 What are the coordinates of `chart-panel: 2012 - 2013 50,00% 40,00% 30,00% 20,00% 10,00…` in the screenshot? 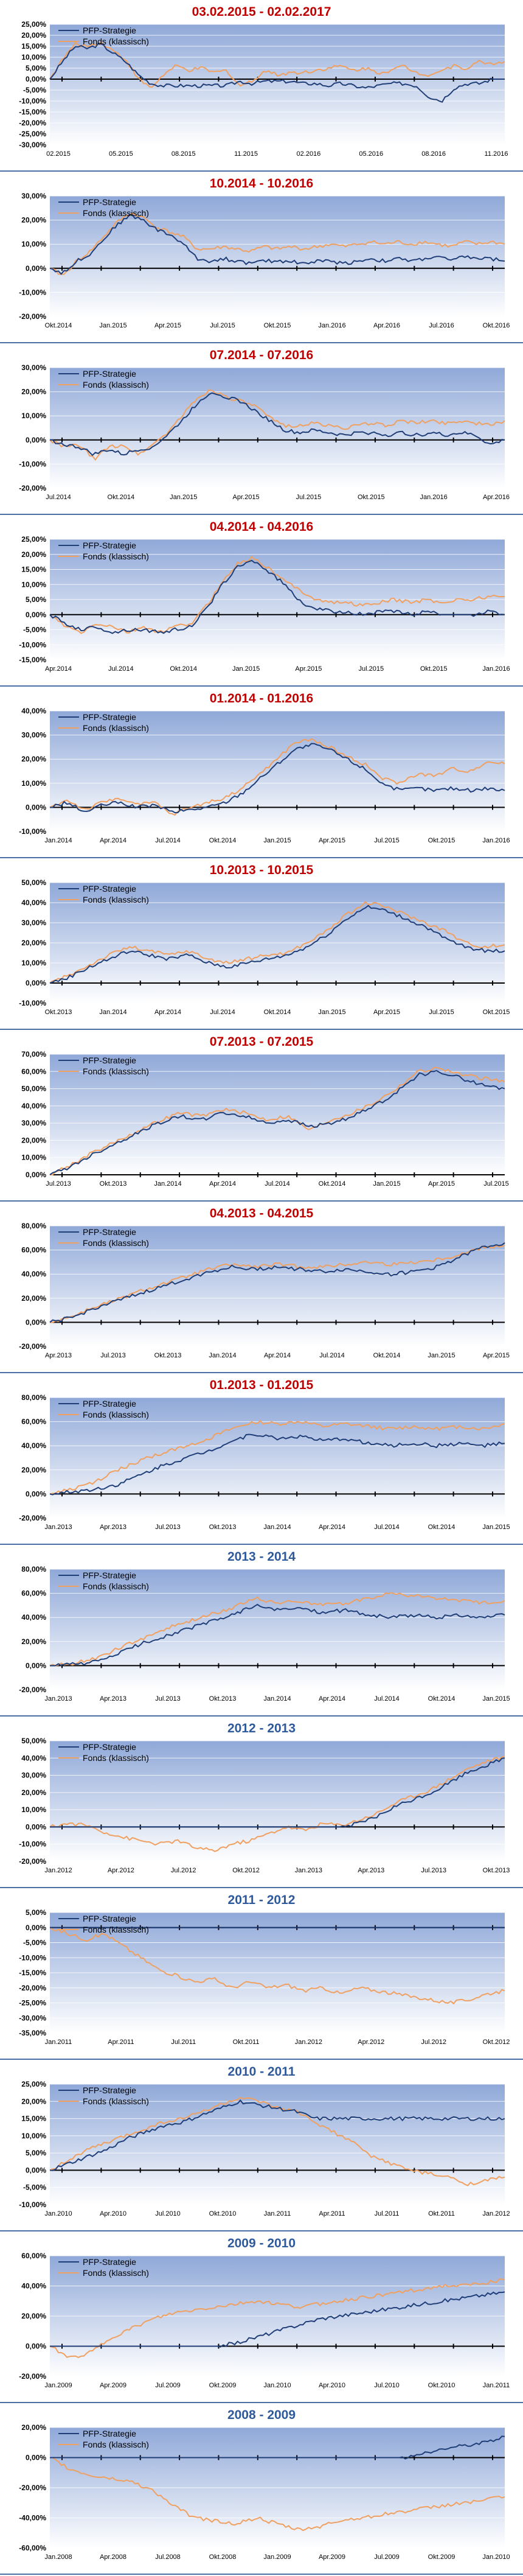 It's located at (261, 1803).